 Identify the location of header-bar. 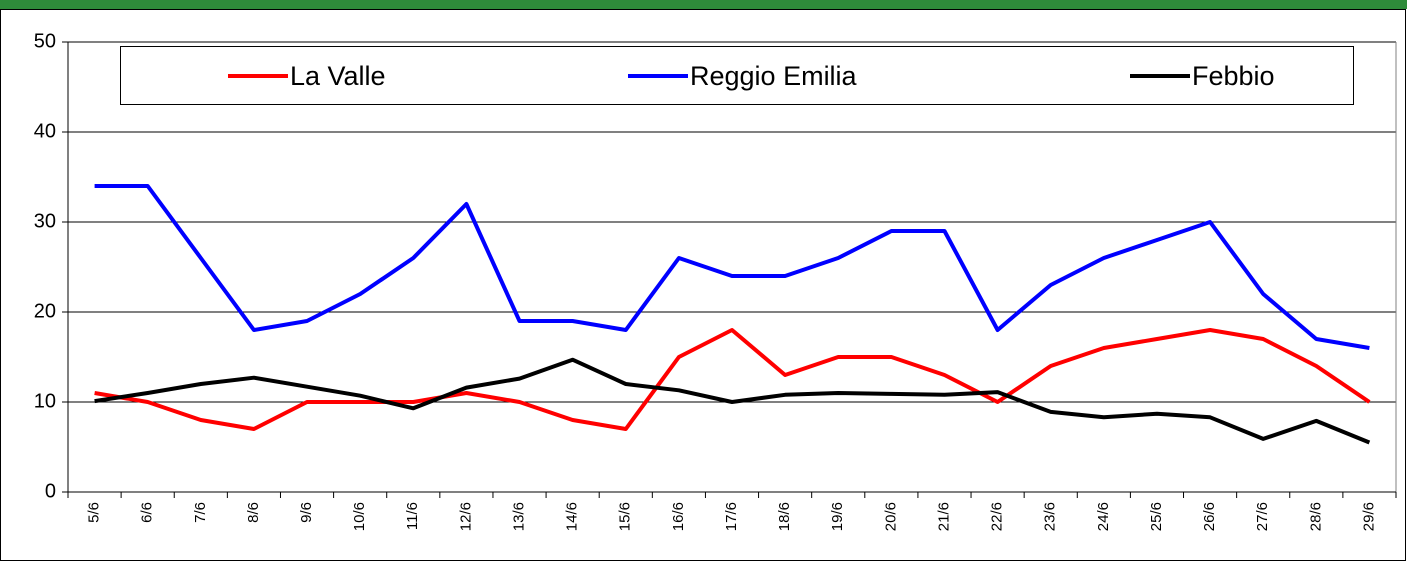
(703, 4).